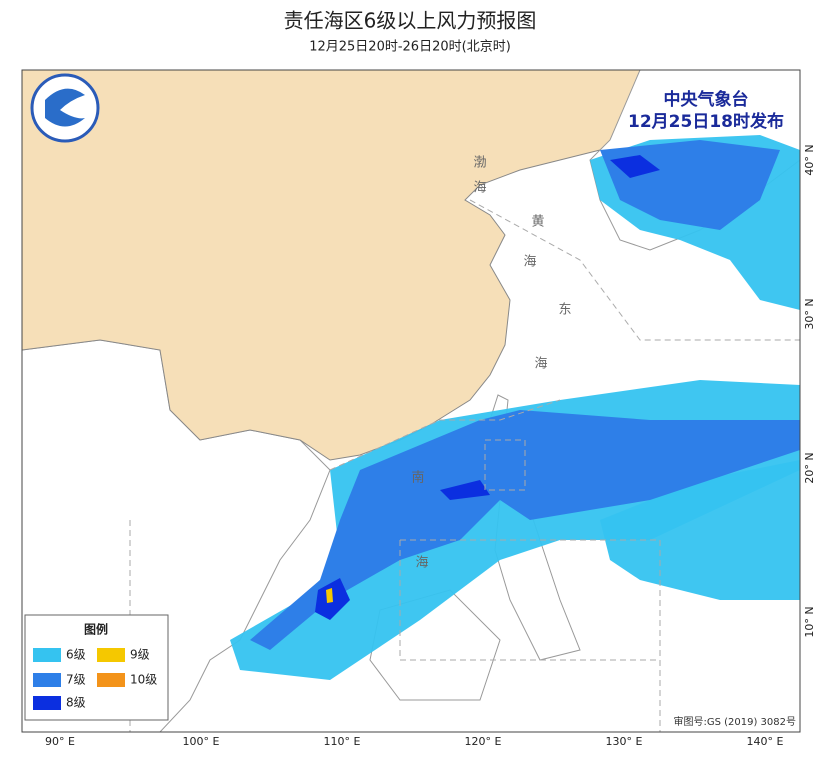  Describe the element at coordinates (624, 741) in the screenshot. I see `longitude-label: 130° E` at that location.